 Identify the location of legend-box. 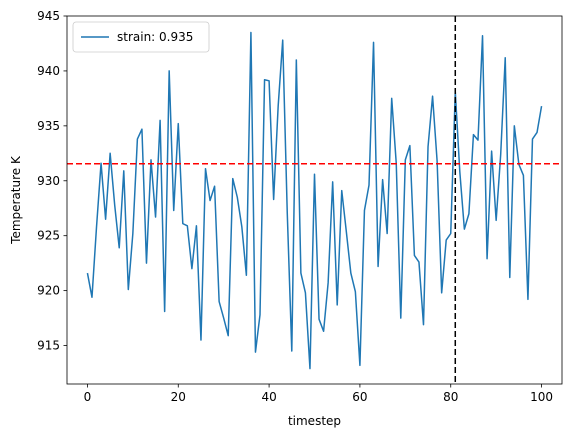
(141, 37).